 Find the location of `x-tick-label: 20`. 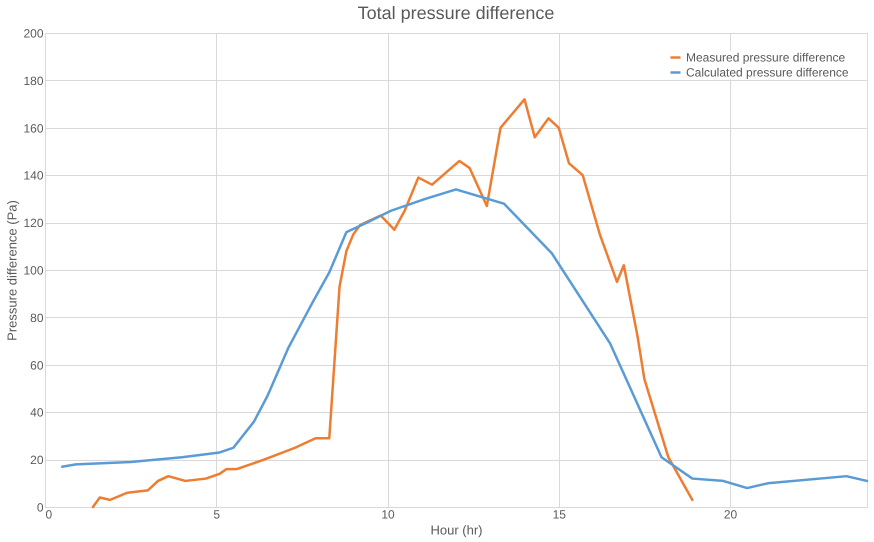

x-tick-label: 20 is located at coordinates (731, 515).